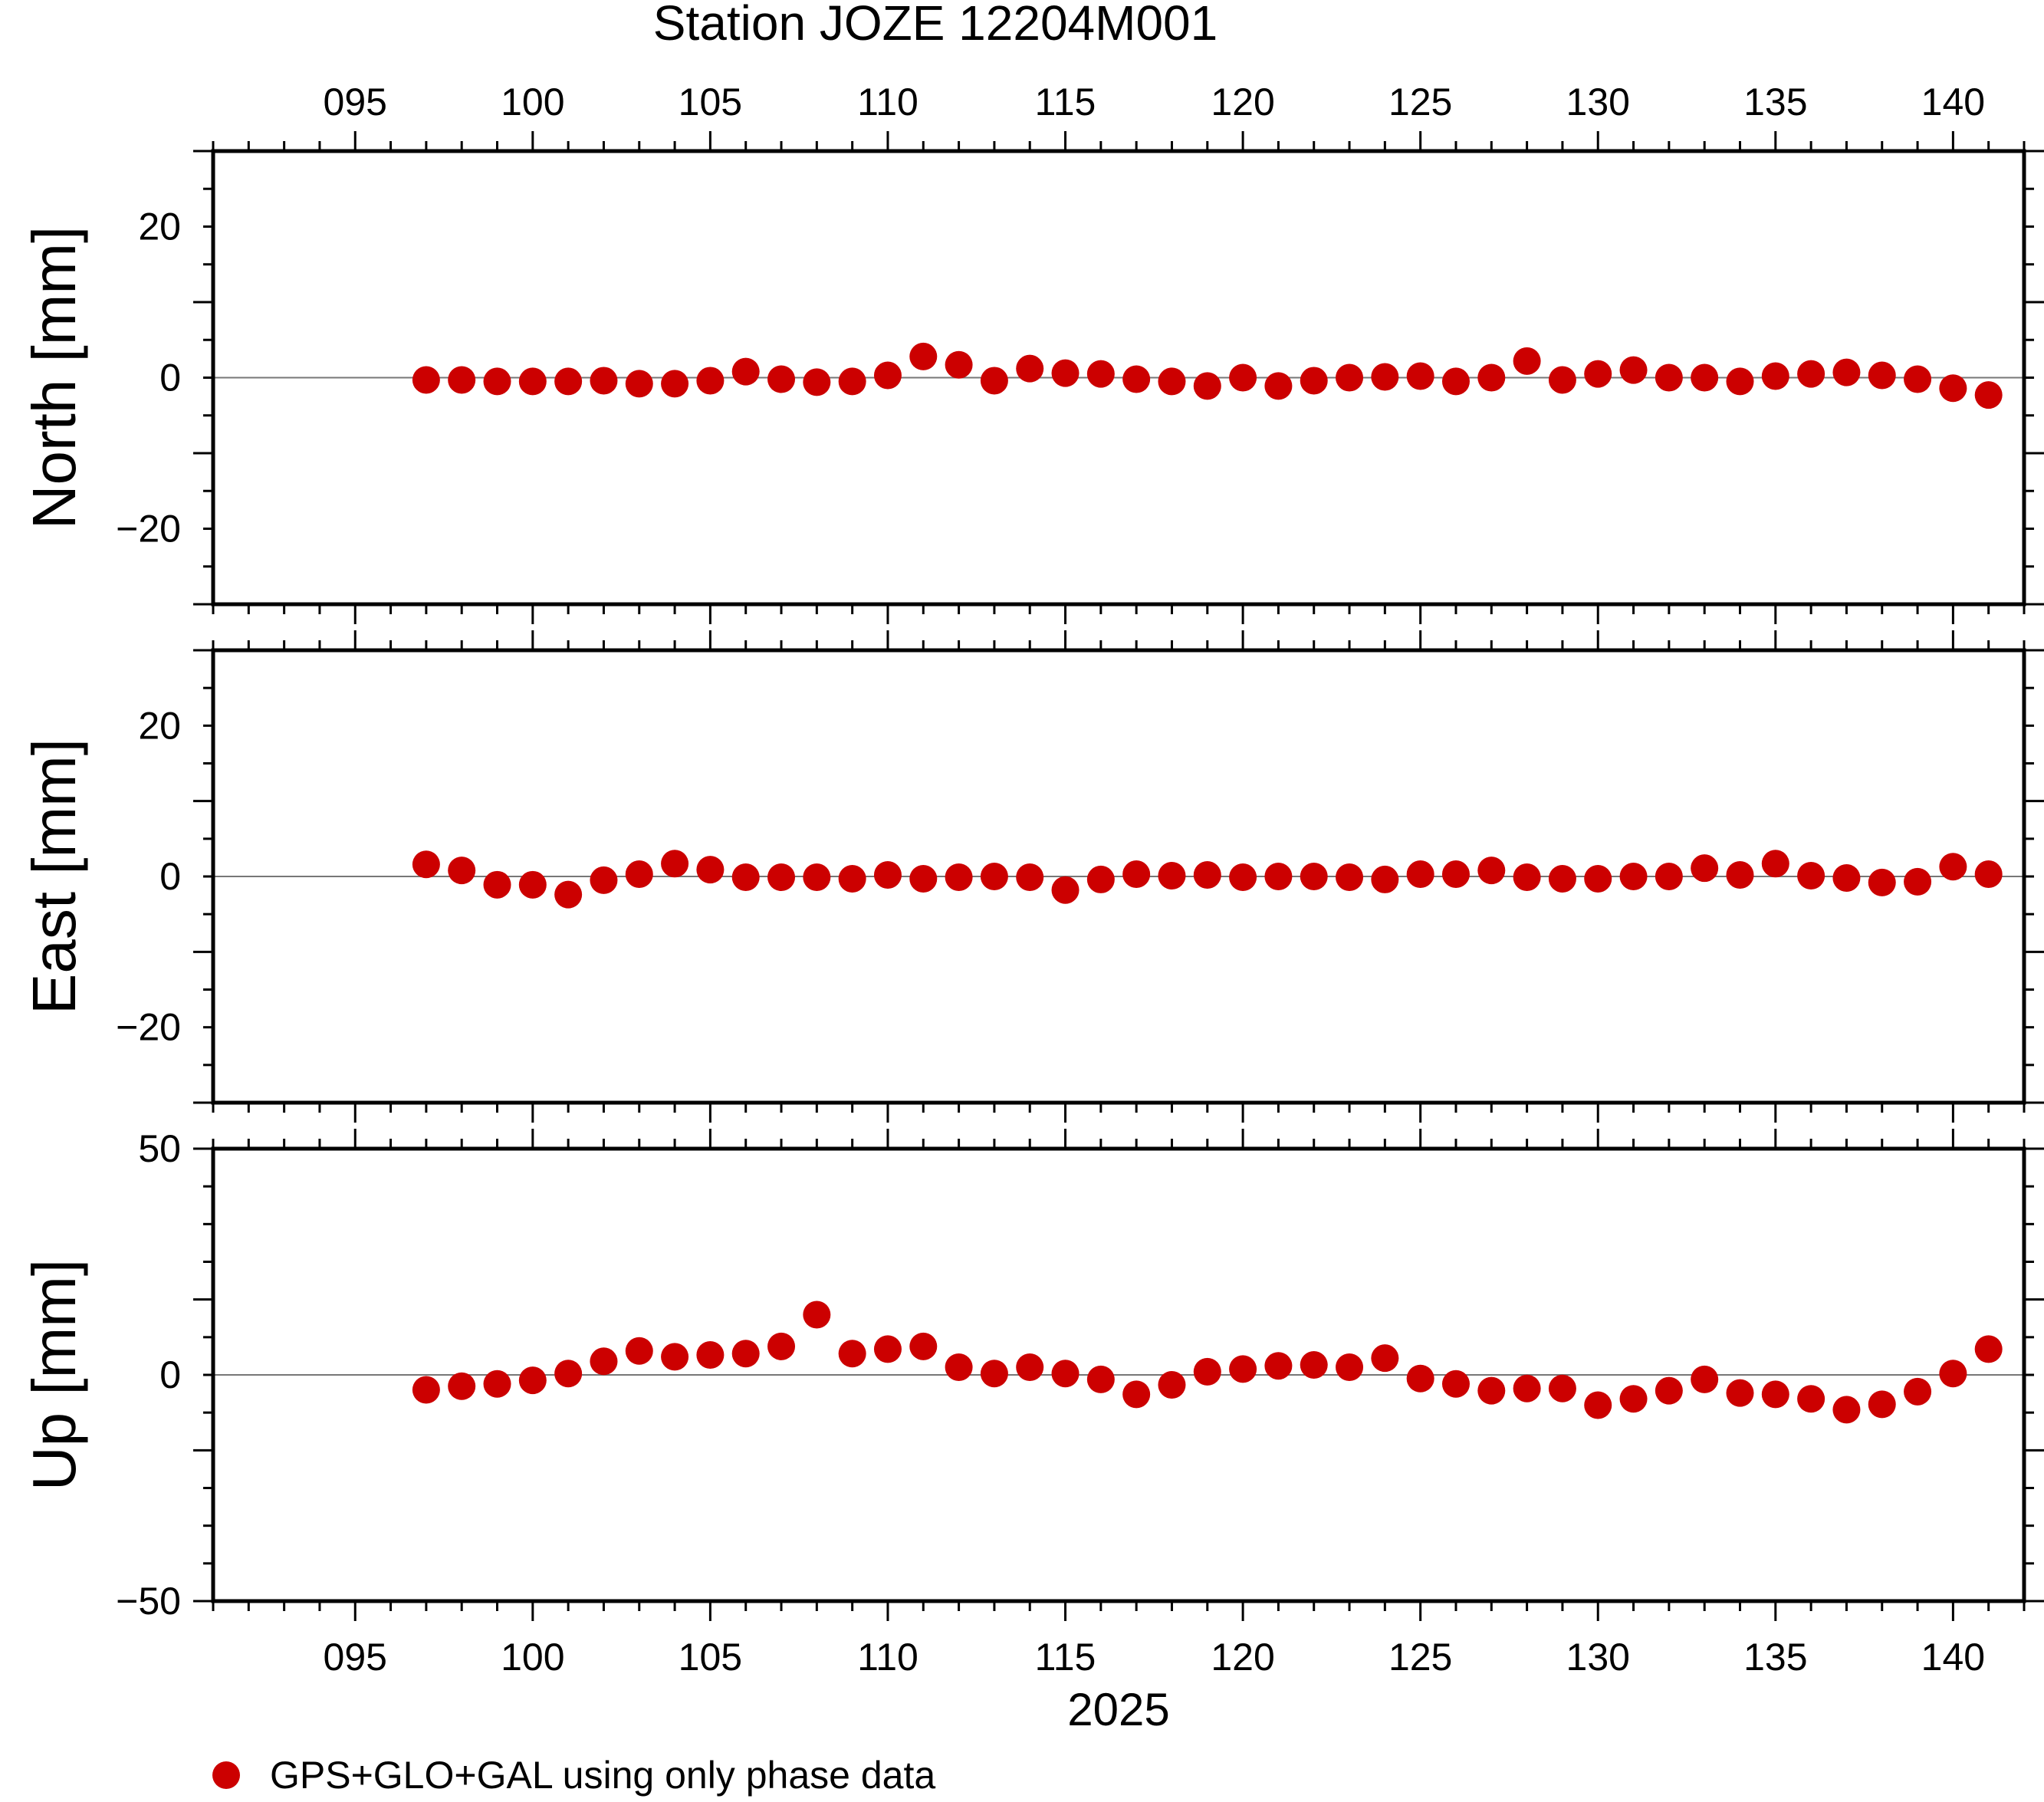  What do you see at coordinates (1598, 1657) in the screenshot?
I see `x-tick-label-bottom: 130` at bounding box center [1598, 1657].